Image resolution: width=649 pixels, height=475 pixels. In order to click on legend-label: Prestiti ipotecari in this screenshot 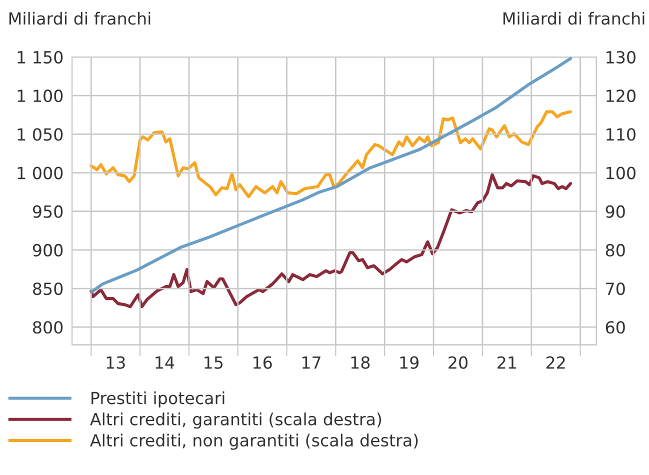, I will do `click(158, 399)`.